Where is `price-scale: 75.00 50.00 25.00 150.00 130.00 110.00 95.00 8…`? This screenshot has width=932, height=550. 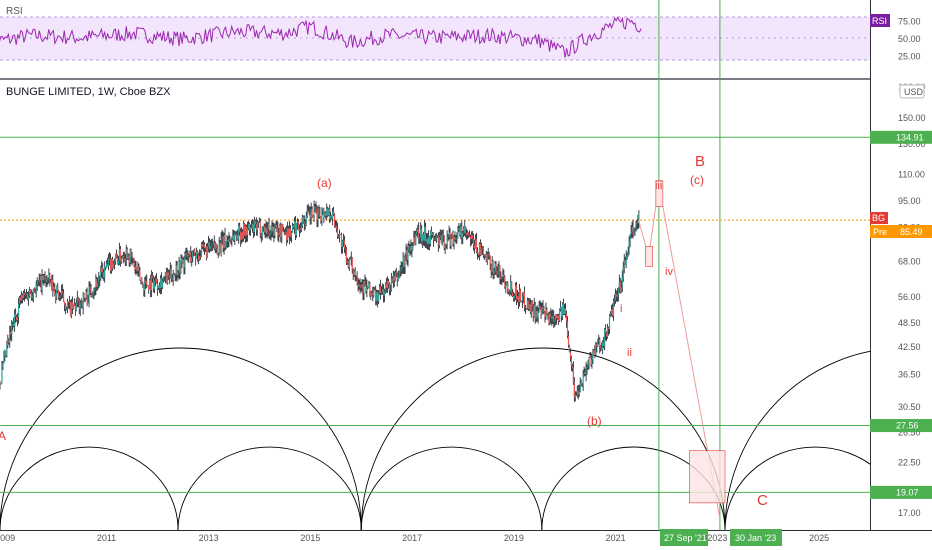 price-scale: 75.00 50.00 25.00 150.00 130.00 110.00 95.00 8… is located at coordinates (901, 265).